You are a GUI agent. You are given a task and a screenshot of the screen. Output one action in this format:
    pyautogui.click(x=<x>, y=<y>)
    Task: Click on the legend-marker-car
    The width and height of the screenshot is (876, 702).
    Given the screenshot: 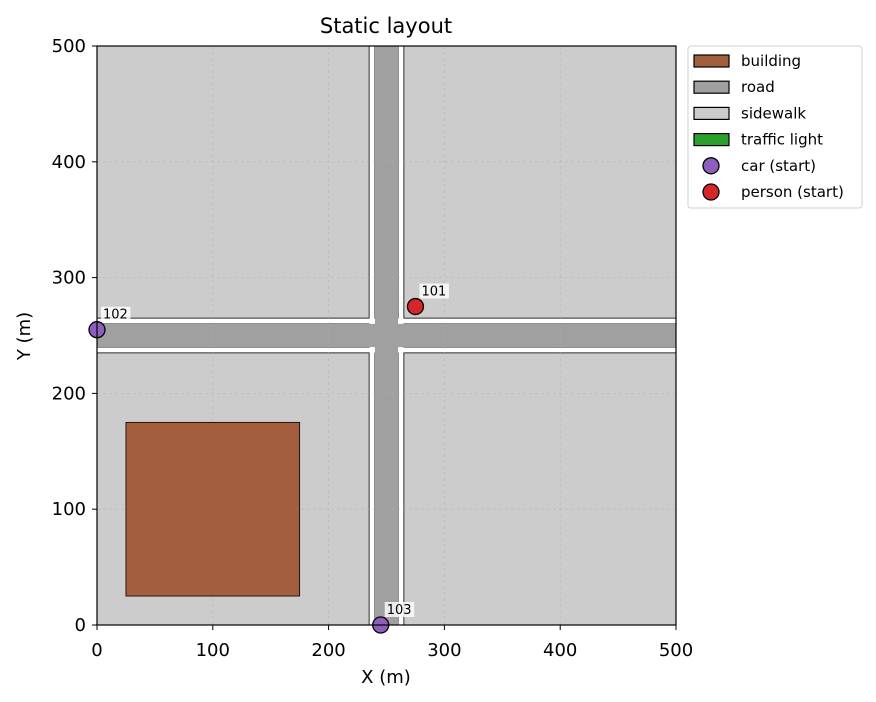 What is the action you would take?
    pyautogui.click(x=711, y=166)
    